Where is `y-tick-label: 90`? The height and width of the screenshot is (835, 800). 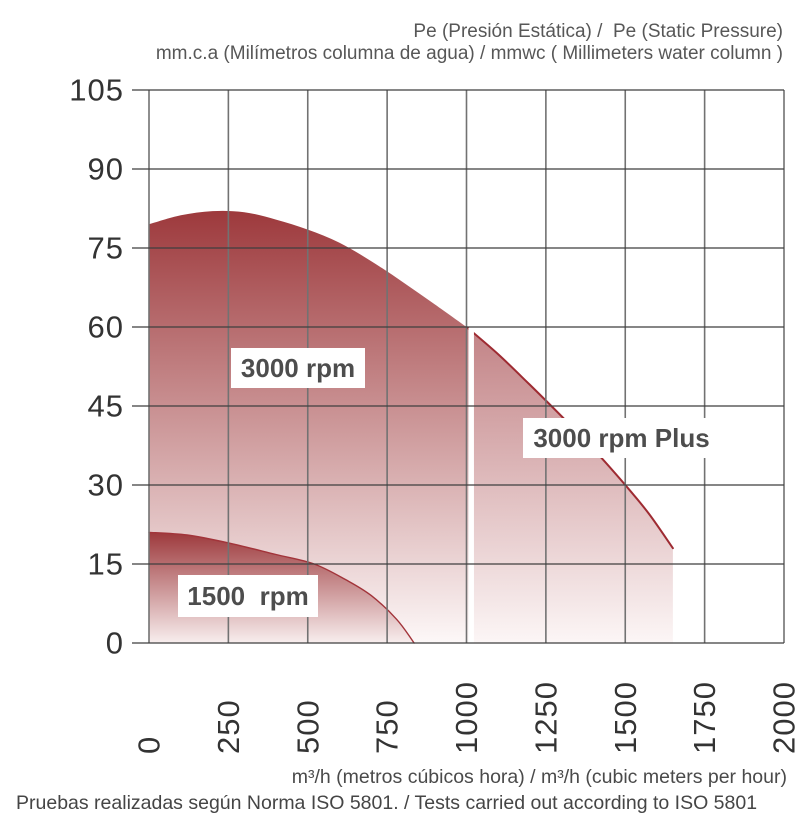 y-tick-label: 90 is located at coordinates (106, 169).